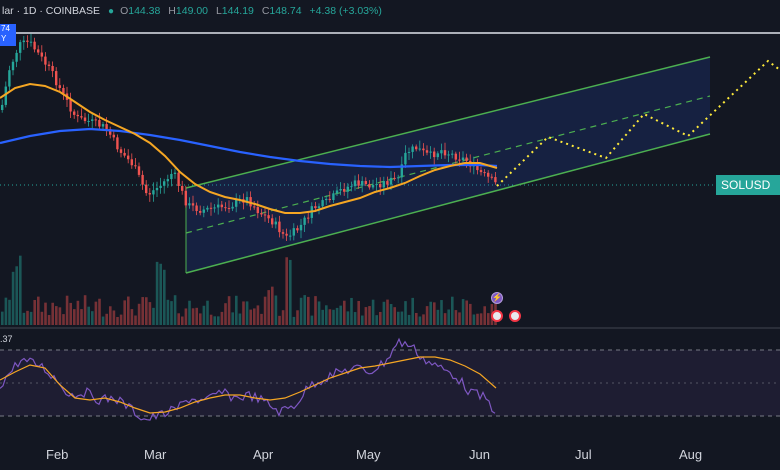 This screenshot has width=780, height=470. What do you see at coordinates (748, 185) in the screenshot?
I see `price-axis-symbol-badge: SOLUSD` at bounding box center [748, 185].